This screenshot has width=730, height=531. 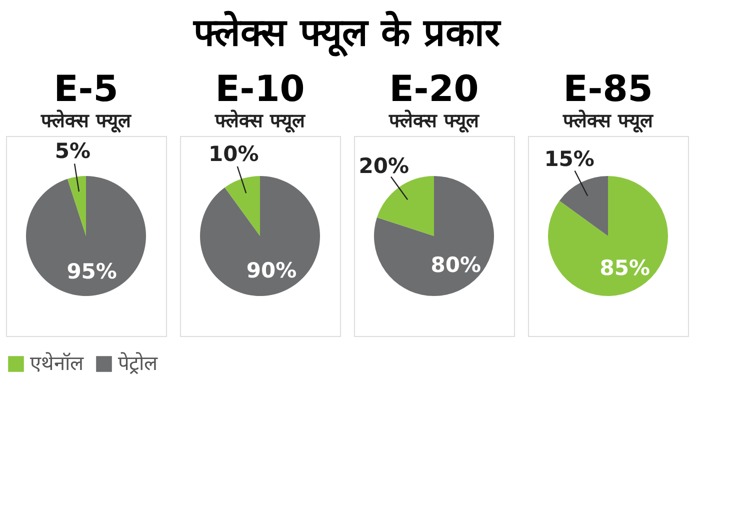 What do you see at coordinates (608, 89) in the screenshot?
I see `chart-title: E-85` at bounding box center [608, 89].